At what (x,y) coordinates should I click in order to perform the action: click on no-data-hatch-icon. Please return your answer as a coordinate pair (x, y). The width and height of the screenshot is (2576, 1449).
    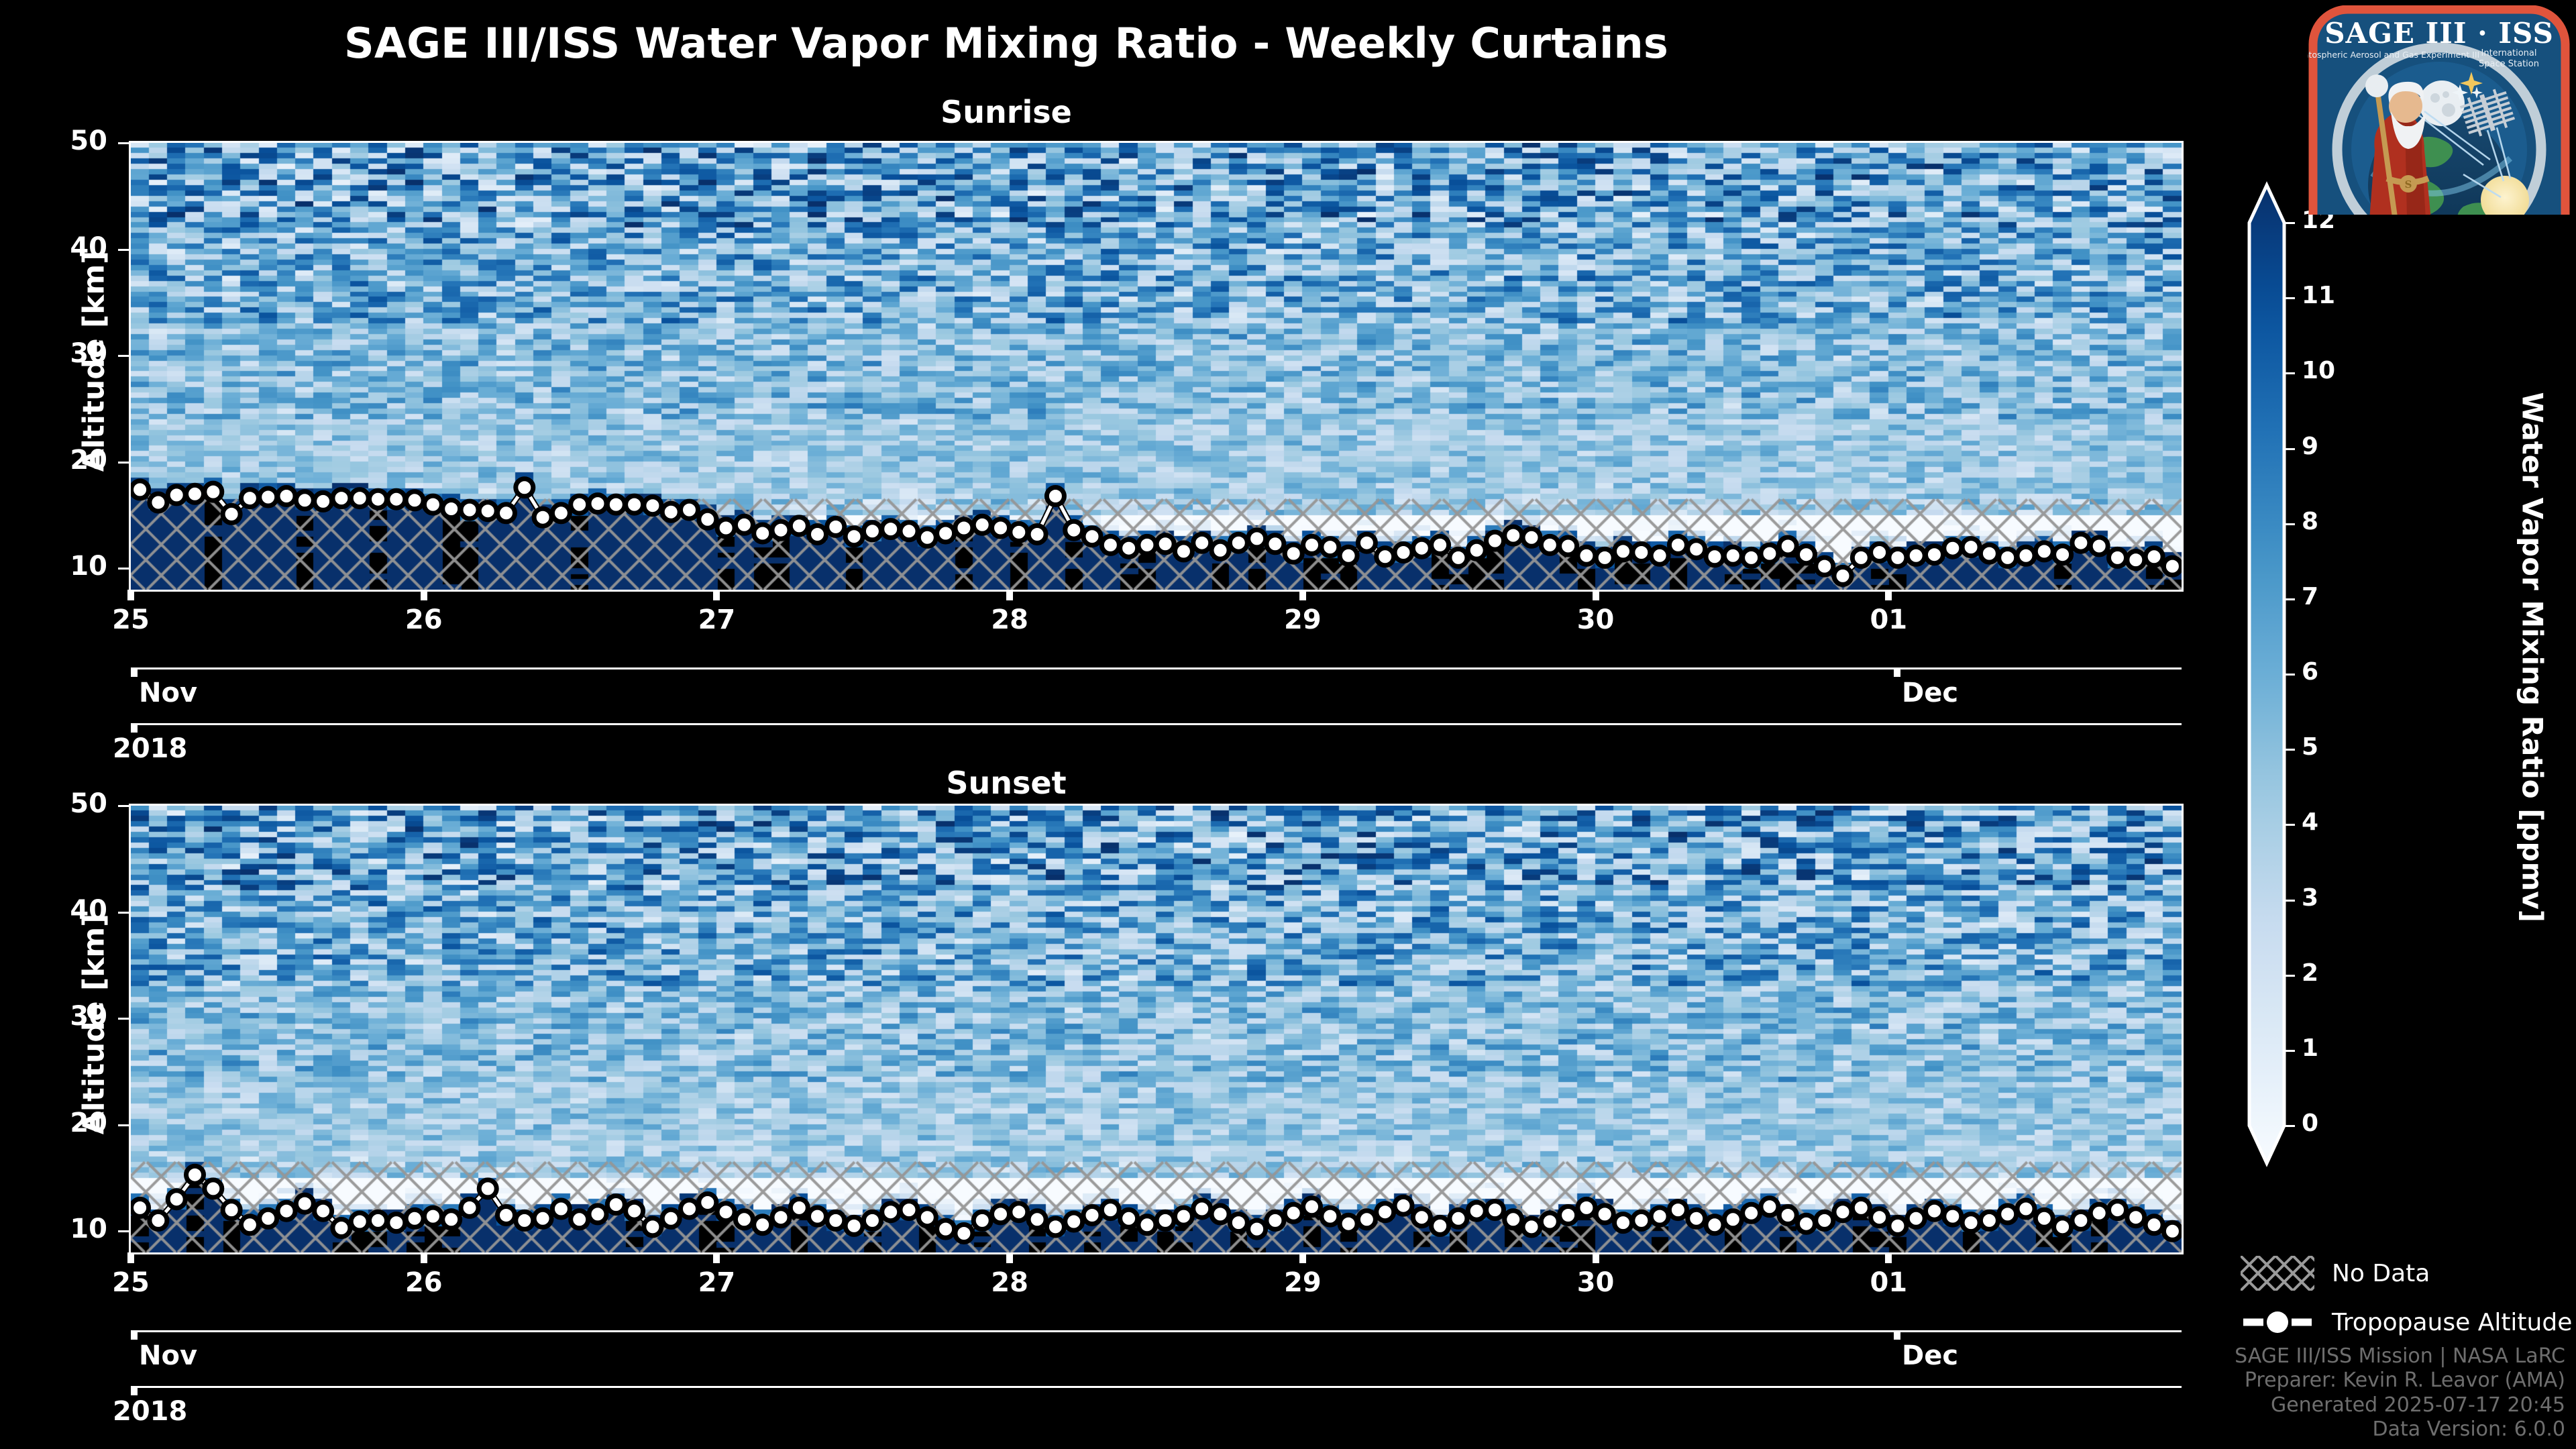
    Looking at the image, I should click on (2277, 1273).